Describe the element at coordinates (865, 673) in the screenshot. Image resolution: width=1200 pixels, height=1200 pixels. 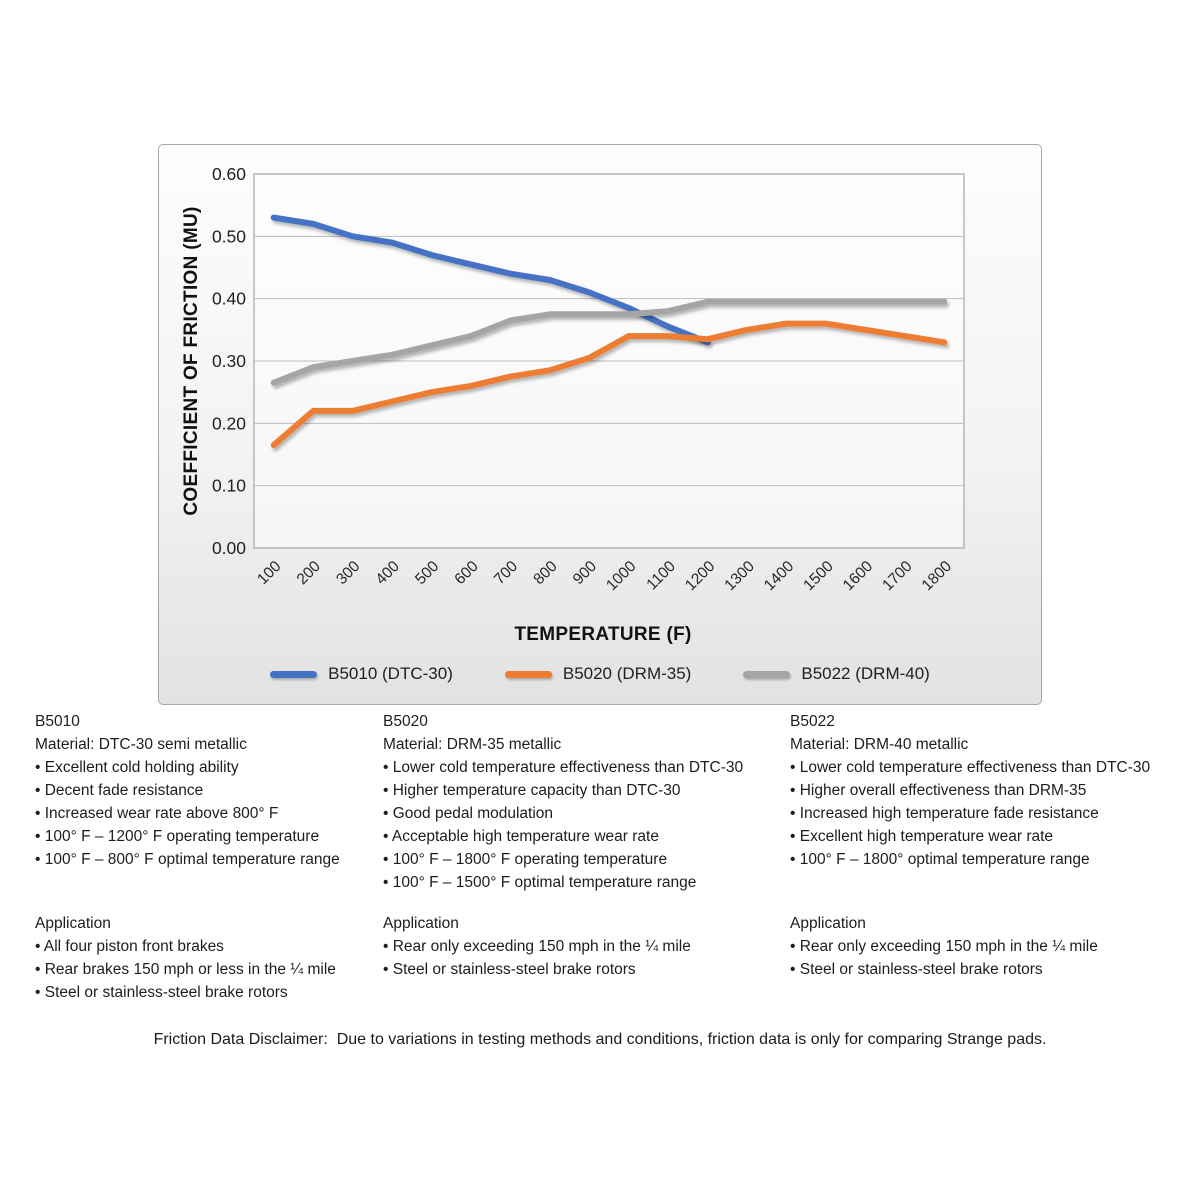
I see `legend-label: B5022 (DRM-40)` at that location.